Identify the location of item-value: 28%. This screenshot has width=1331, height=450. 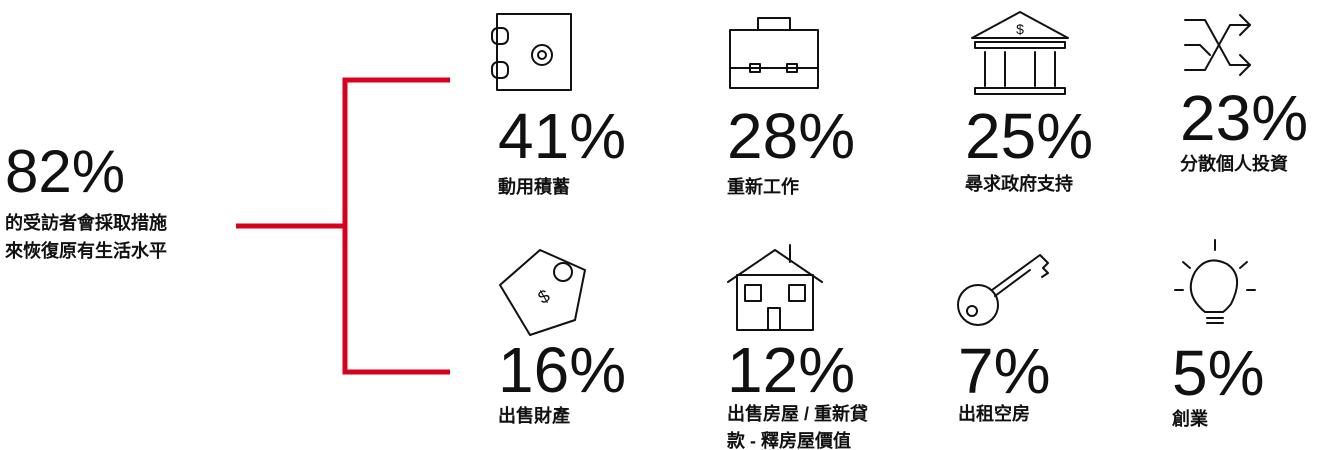
(791, 136).